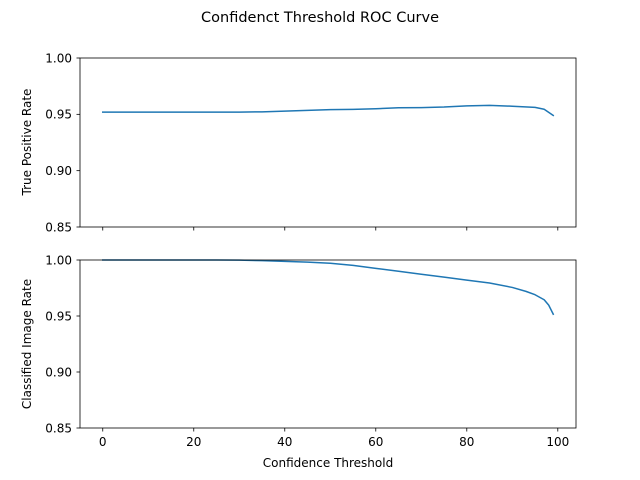 The width and height of the screenshot is (640, 480). Describe the element at coordinates (58, 260) in the screenshot. I see `bottom-y-tick-label: 1.00` at that location.